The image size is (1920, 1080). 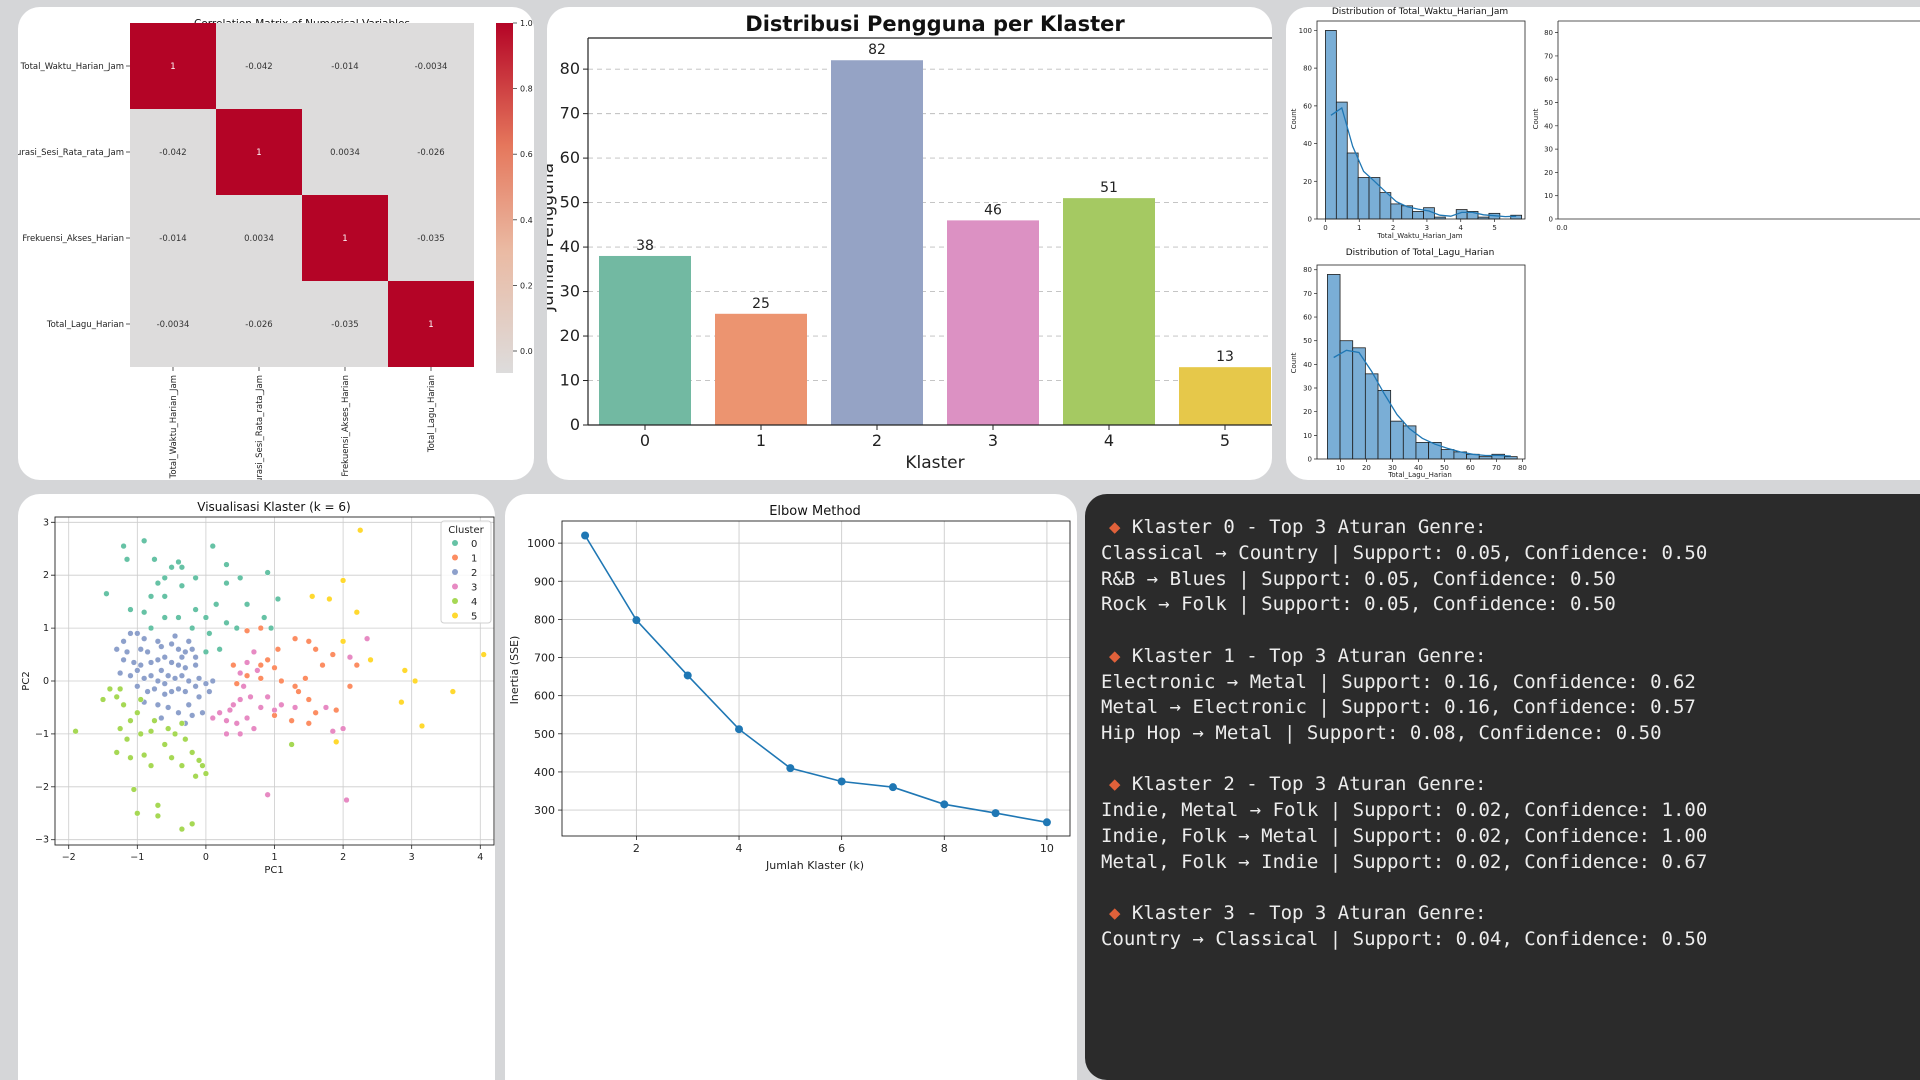 What do you see at coordinates (1307, 412) in the screenshot?
I see `hist2-y-tick-label: 20` at bounding box center [1307, 412].